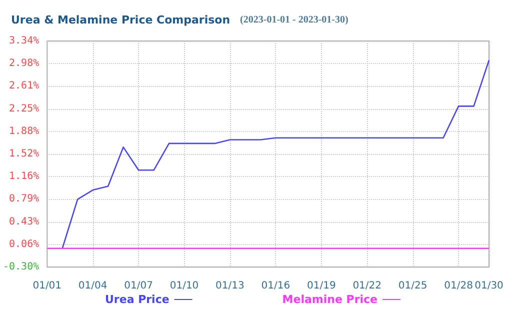 This screenshot has height=334, width=528. Describe the element at coordinates (24, 154) in the screenshot. I see `y-tick-label: 1.52%` at that location.